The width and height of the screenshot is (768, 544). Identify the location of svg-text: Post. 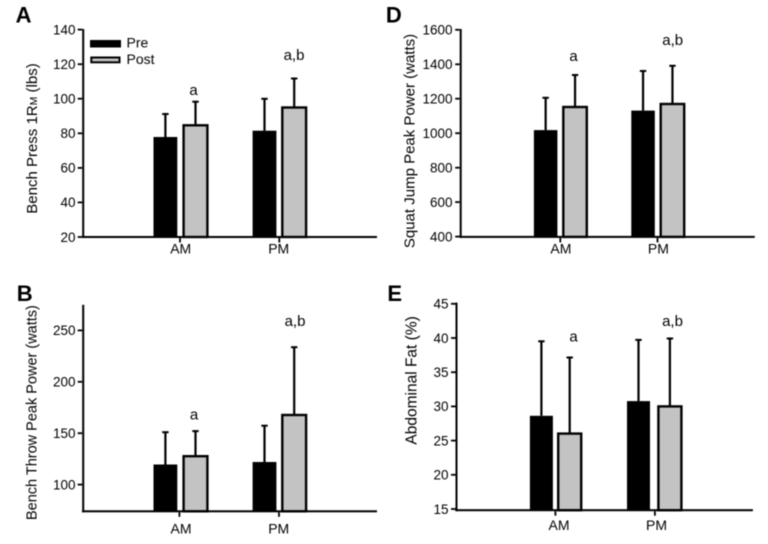
(141, 59).